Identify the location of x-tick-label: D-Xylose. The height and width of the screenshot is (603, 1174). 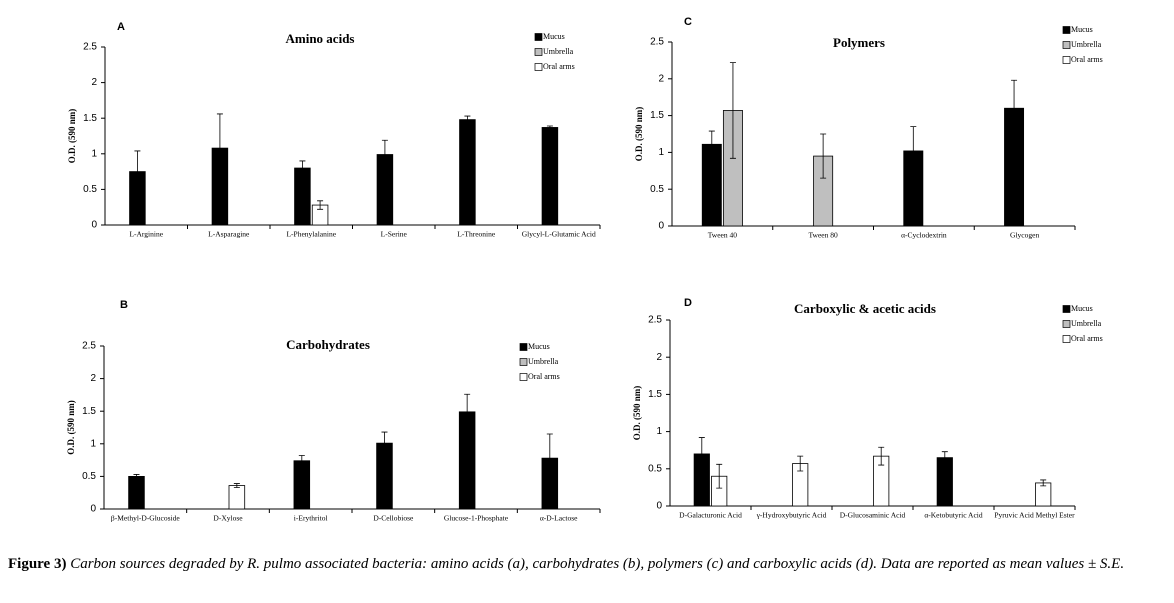
(228, 518).